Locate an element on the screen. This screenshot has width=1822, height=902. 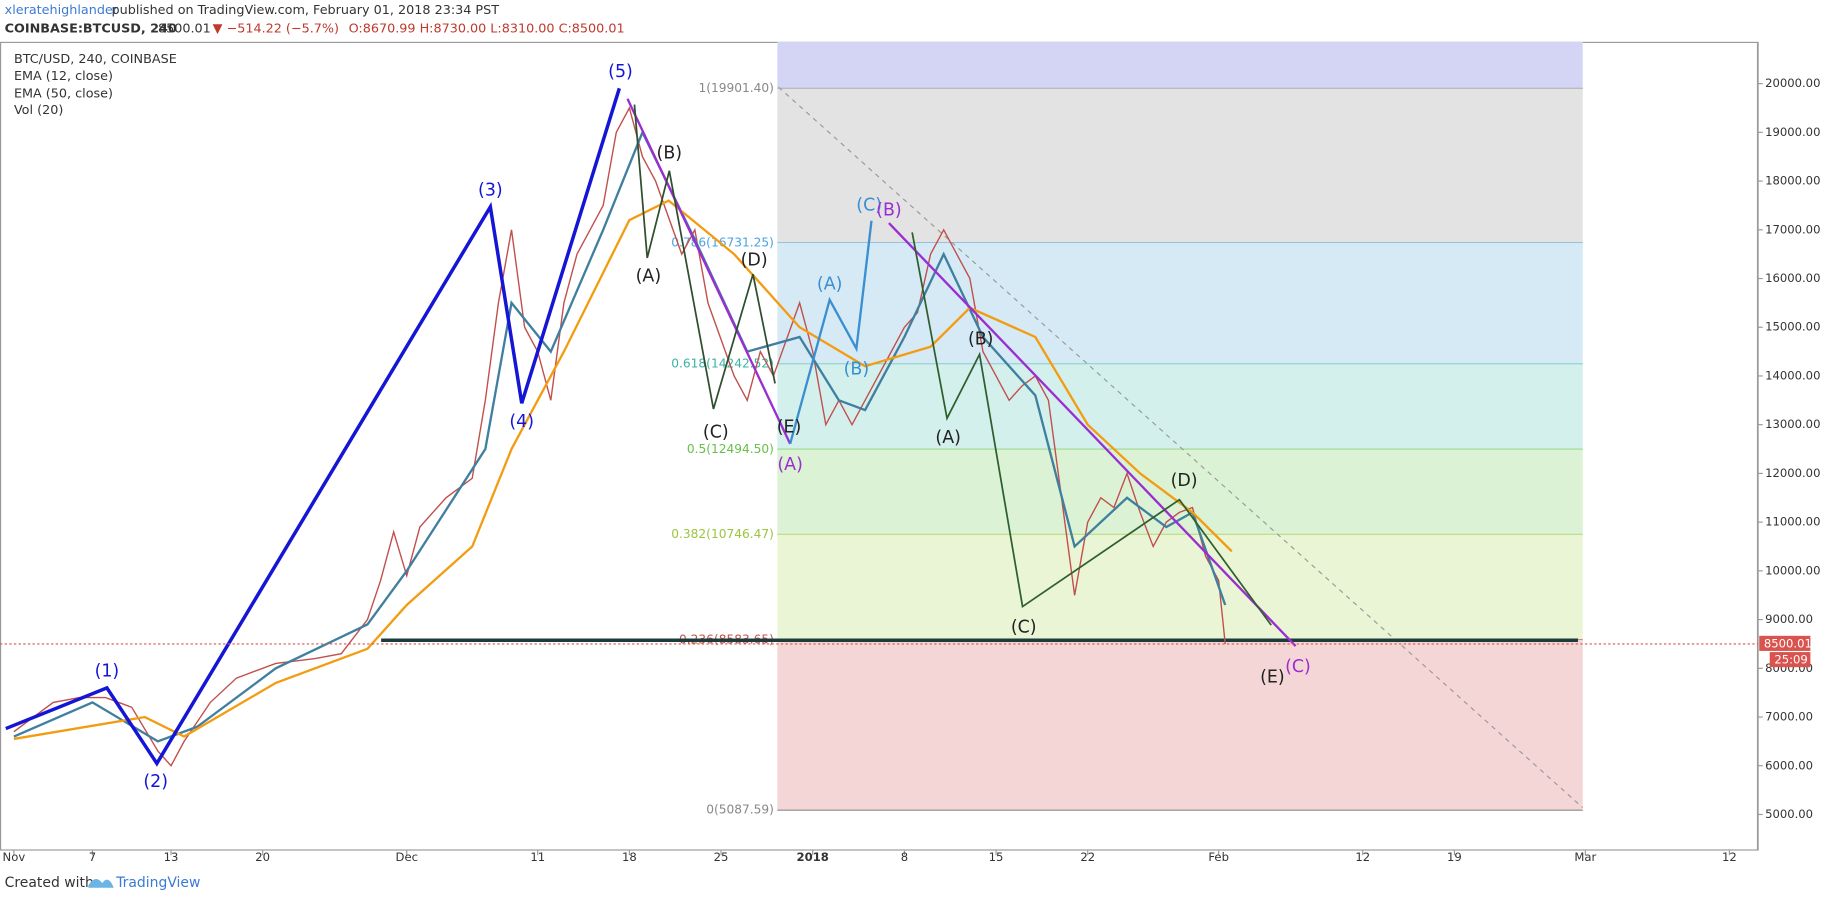
y-tick-label: 10000.00 is located at coordinates (1792, 570).